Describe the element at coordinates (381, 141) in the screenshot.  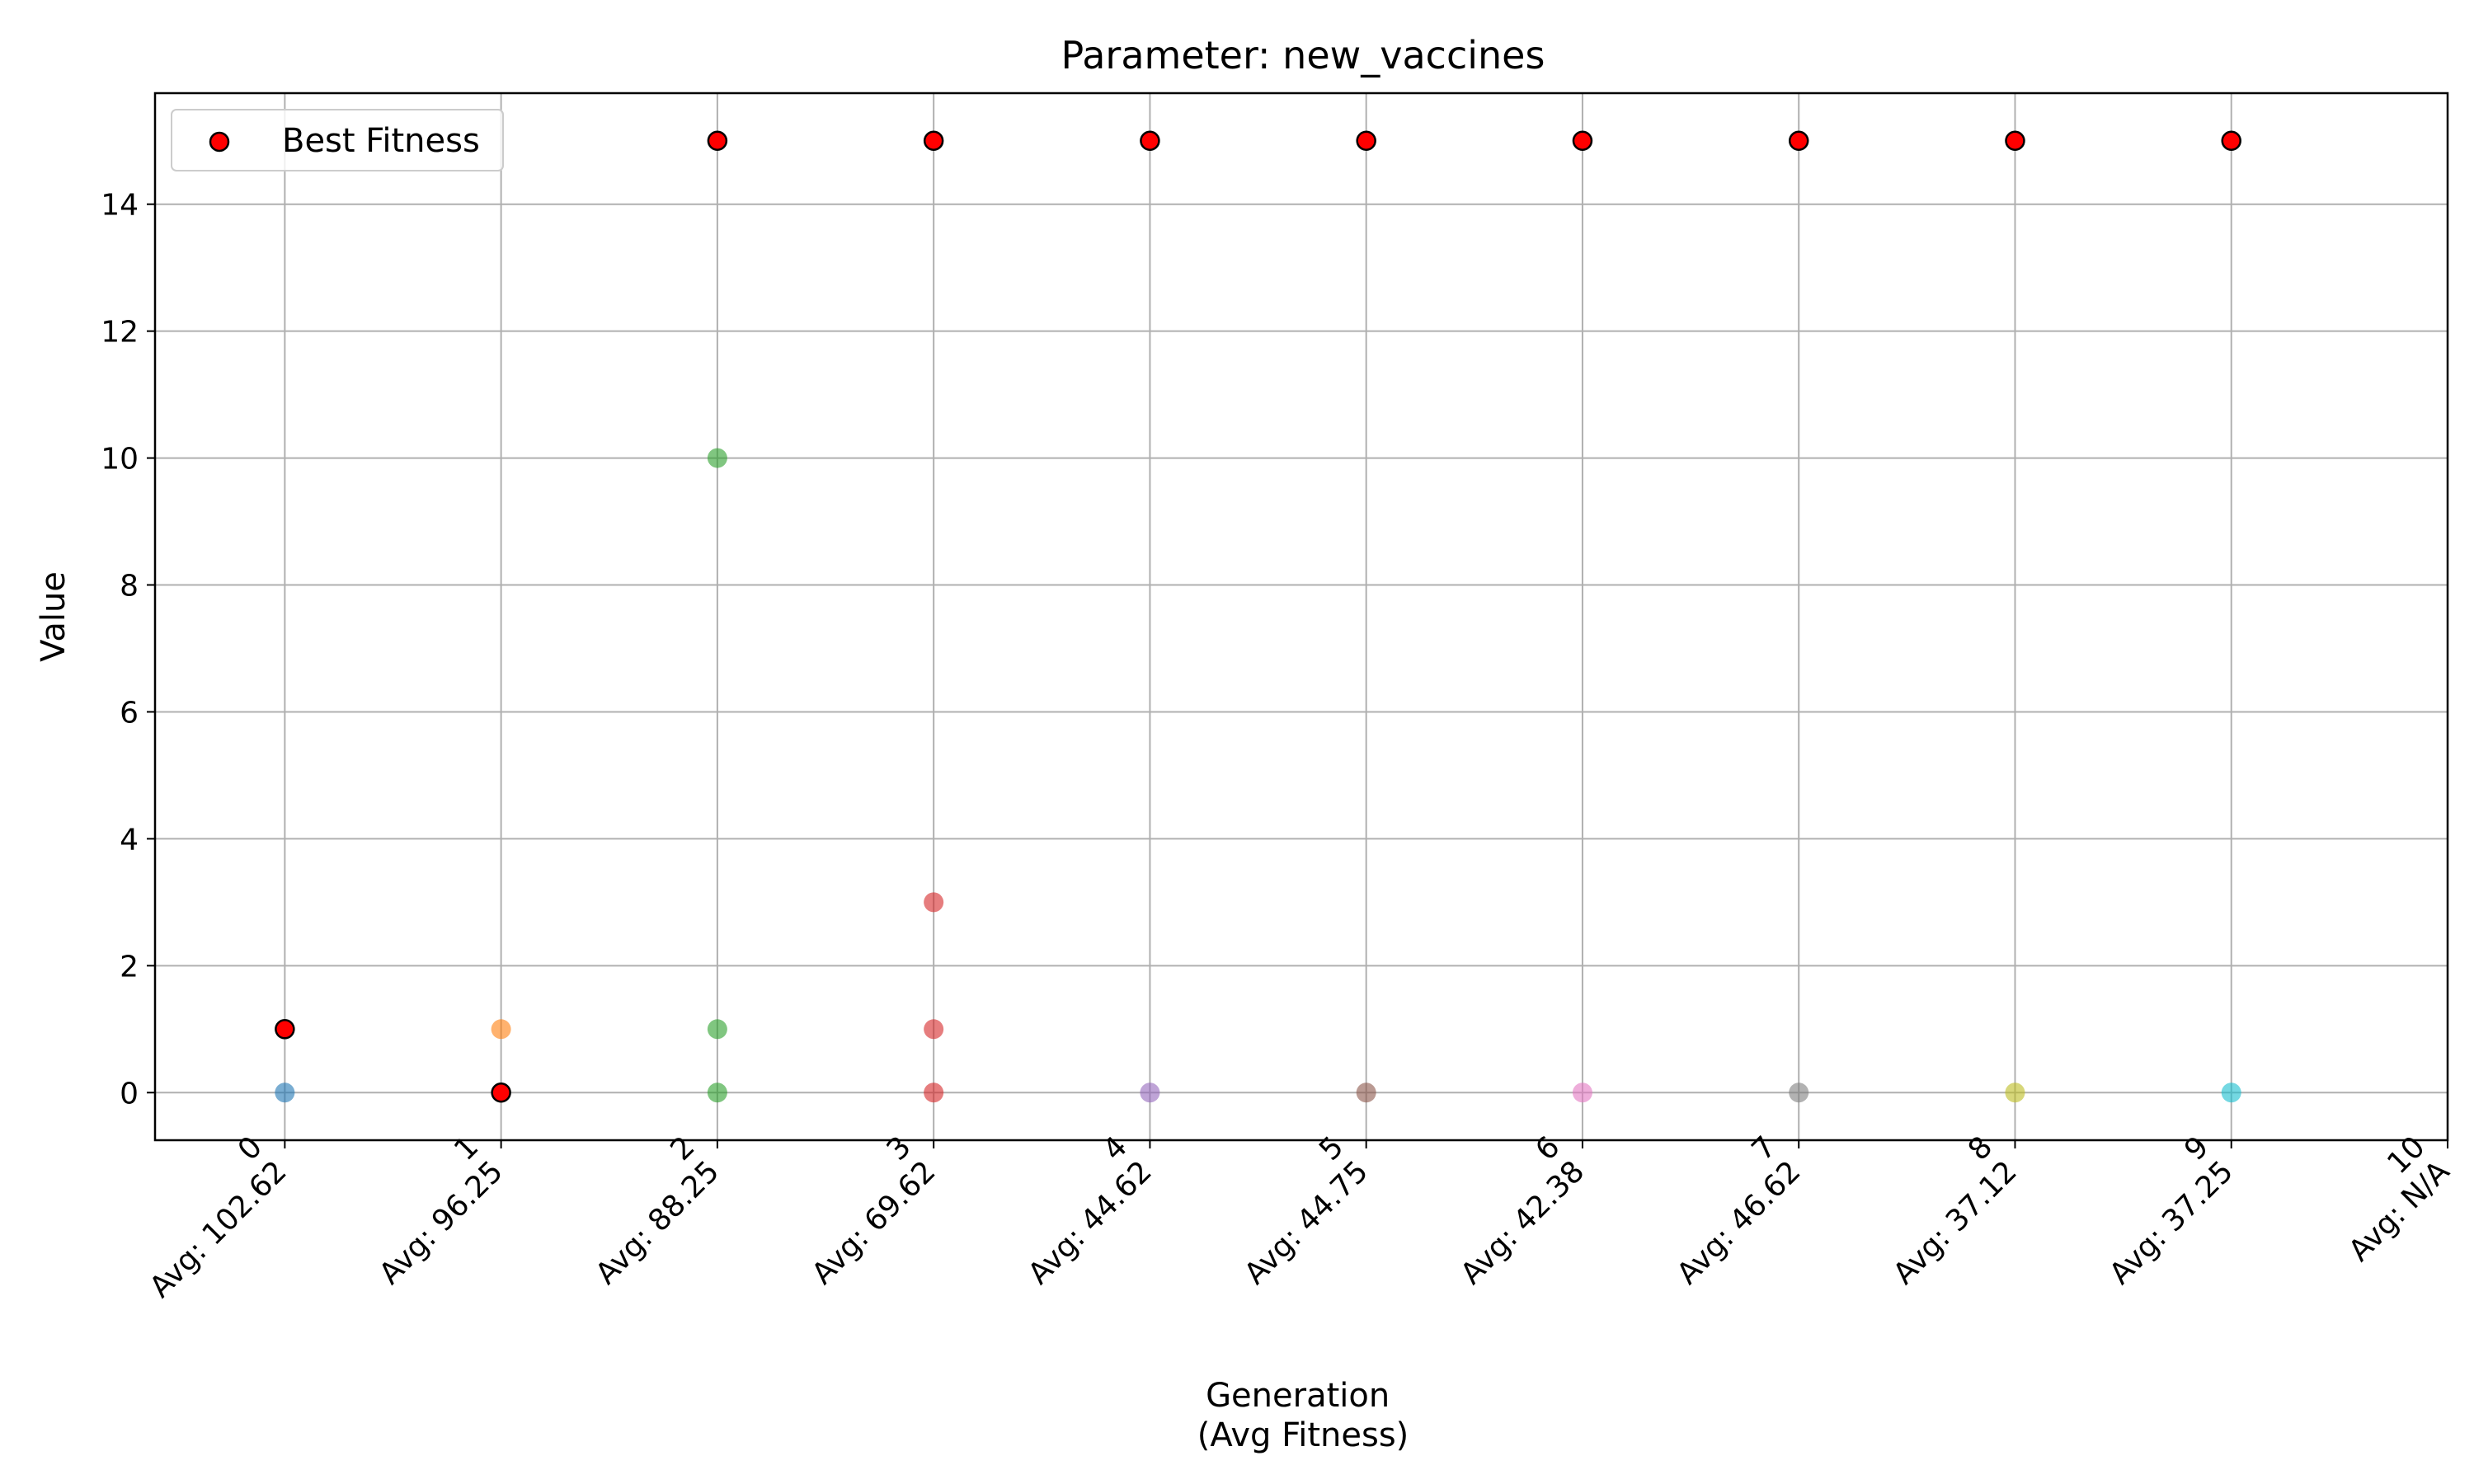
I see `legend-label-best-fitness: Best Fitness` at that location.